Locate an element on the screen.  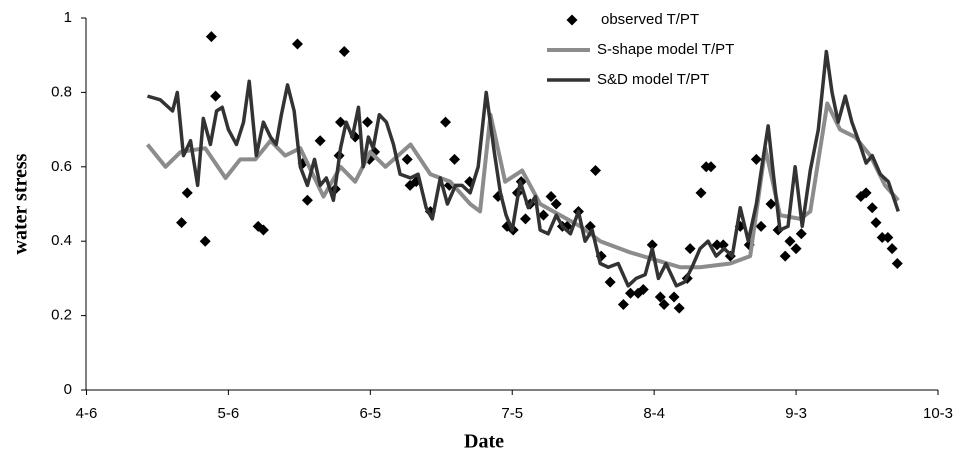
x-tick-label: 4-6 is located at coordinates (87, 413).